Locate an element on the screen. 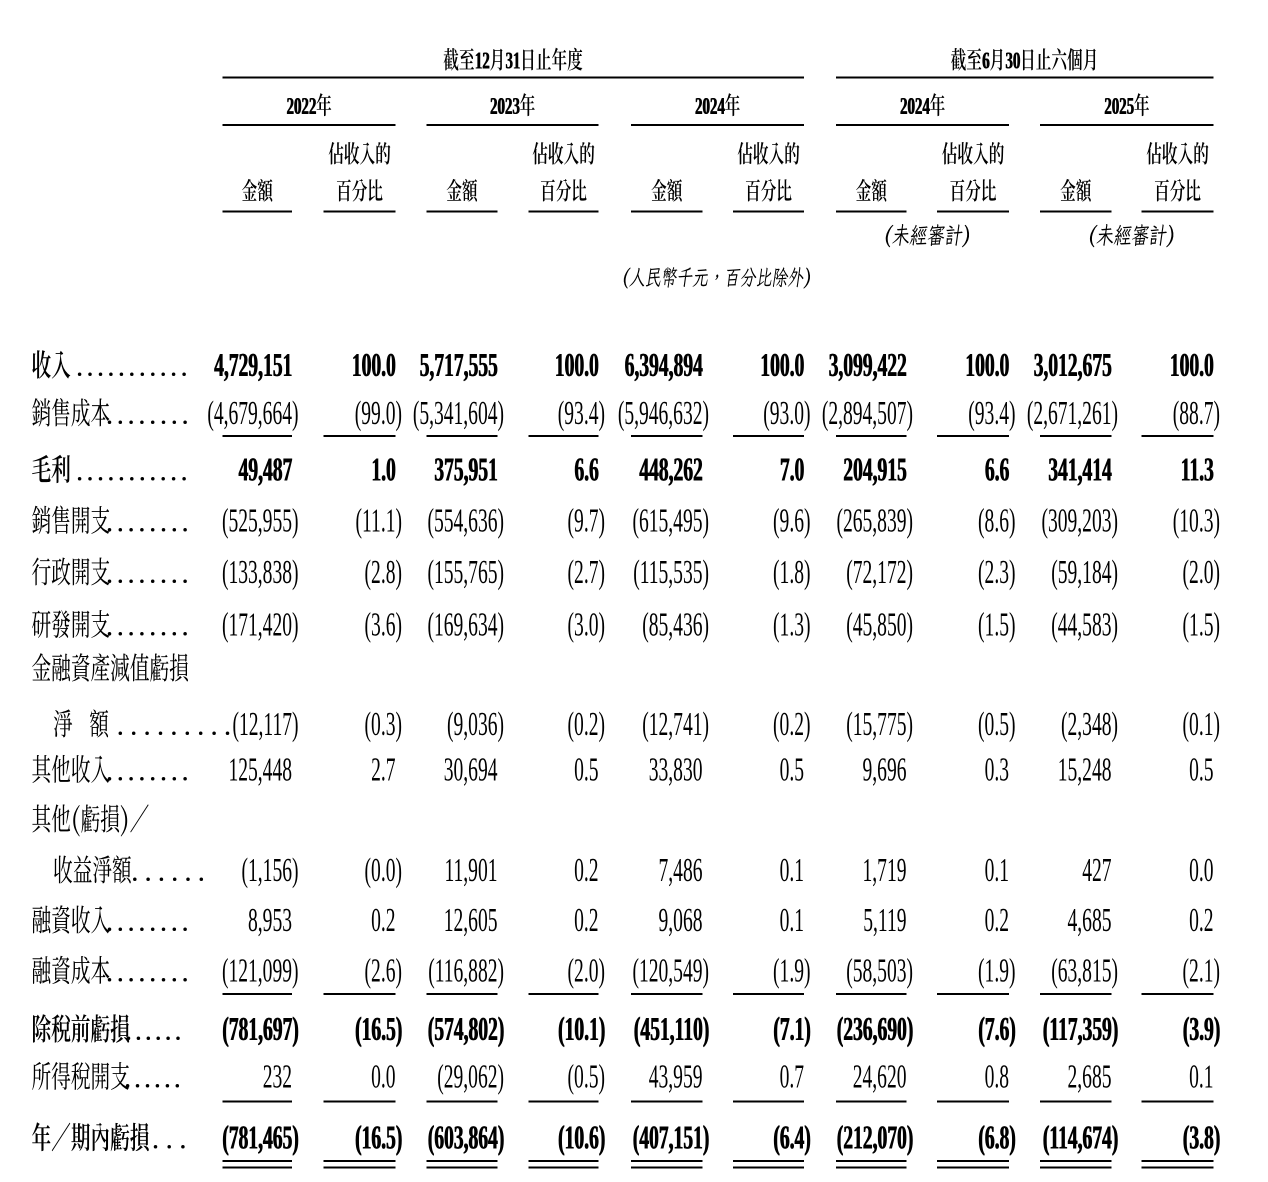 The width and height of the screenshot is (1268, 1182). svg-text: 3,099,422 is located at coordinates (868, 364).